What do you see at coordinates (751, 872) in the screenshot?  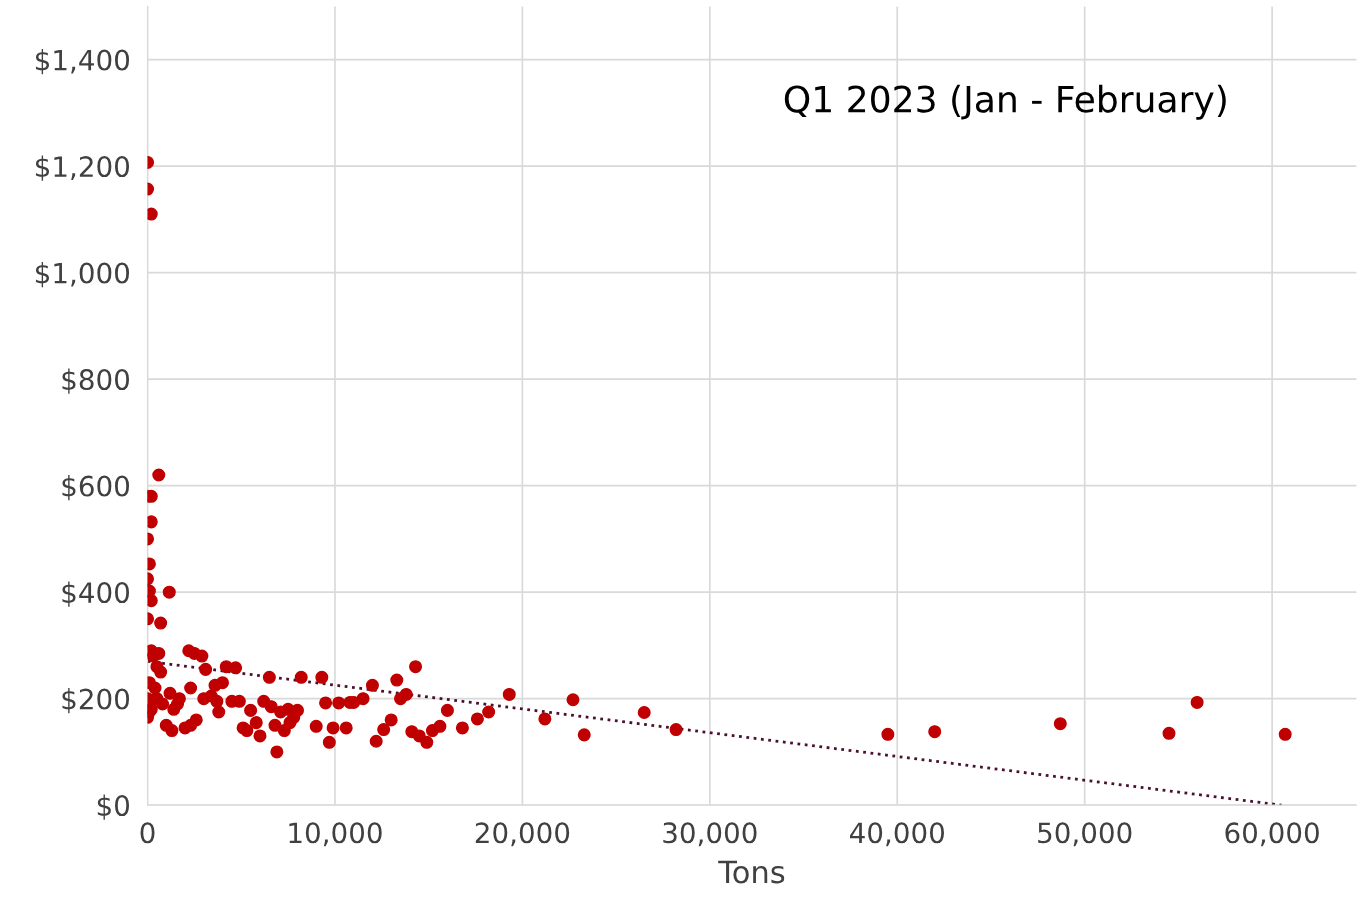 I see `x-axis-title: Tons` at bounding box center [751, 872].